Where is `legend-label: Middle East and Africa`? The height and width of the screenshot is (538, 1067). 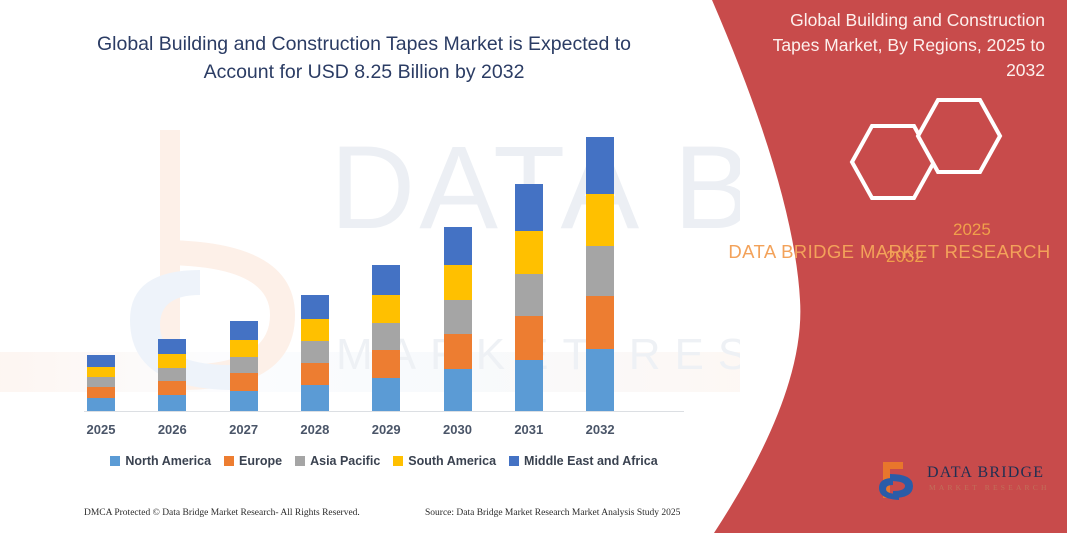
legend-label: Middle East and Africa is located at coordinates (591, 461).